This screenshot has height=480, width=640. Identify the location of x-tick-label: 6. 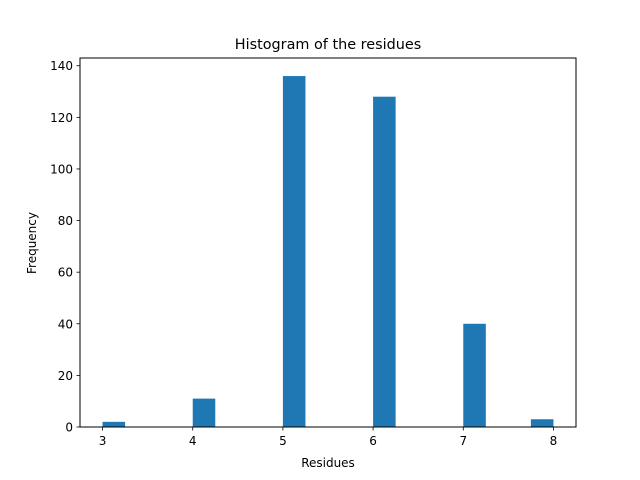
(373, 441).